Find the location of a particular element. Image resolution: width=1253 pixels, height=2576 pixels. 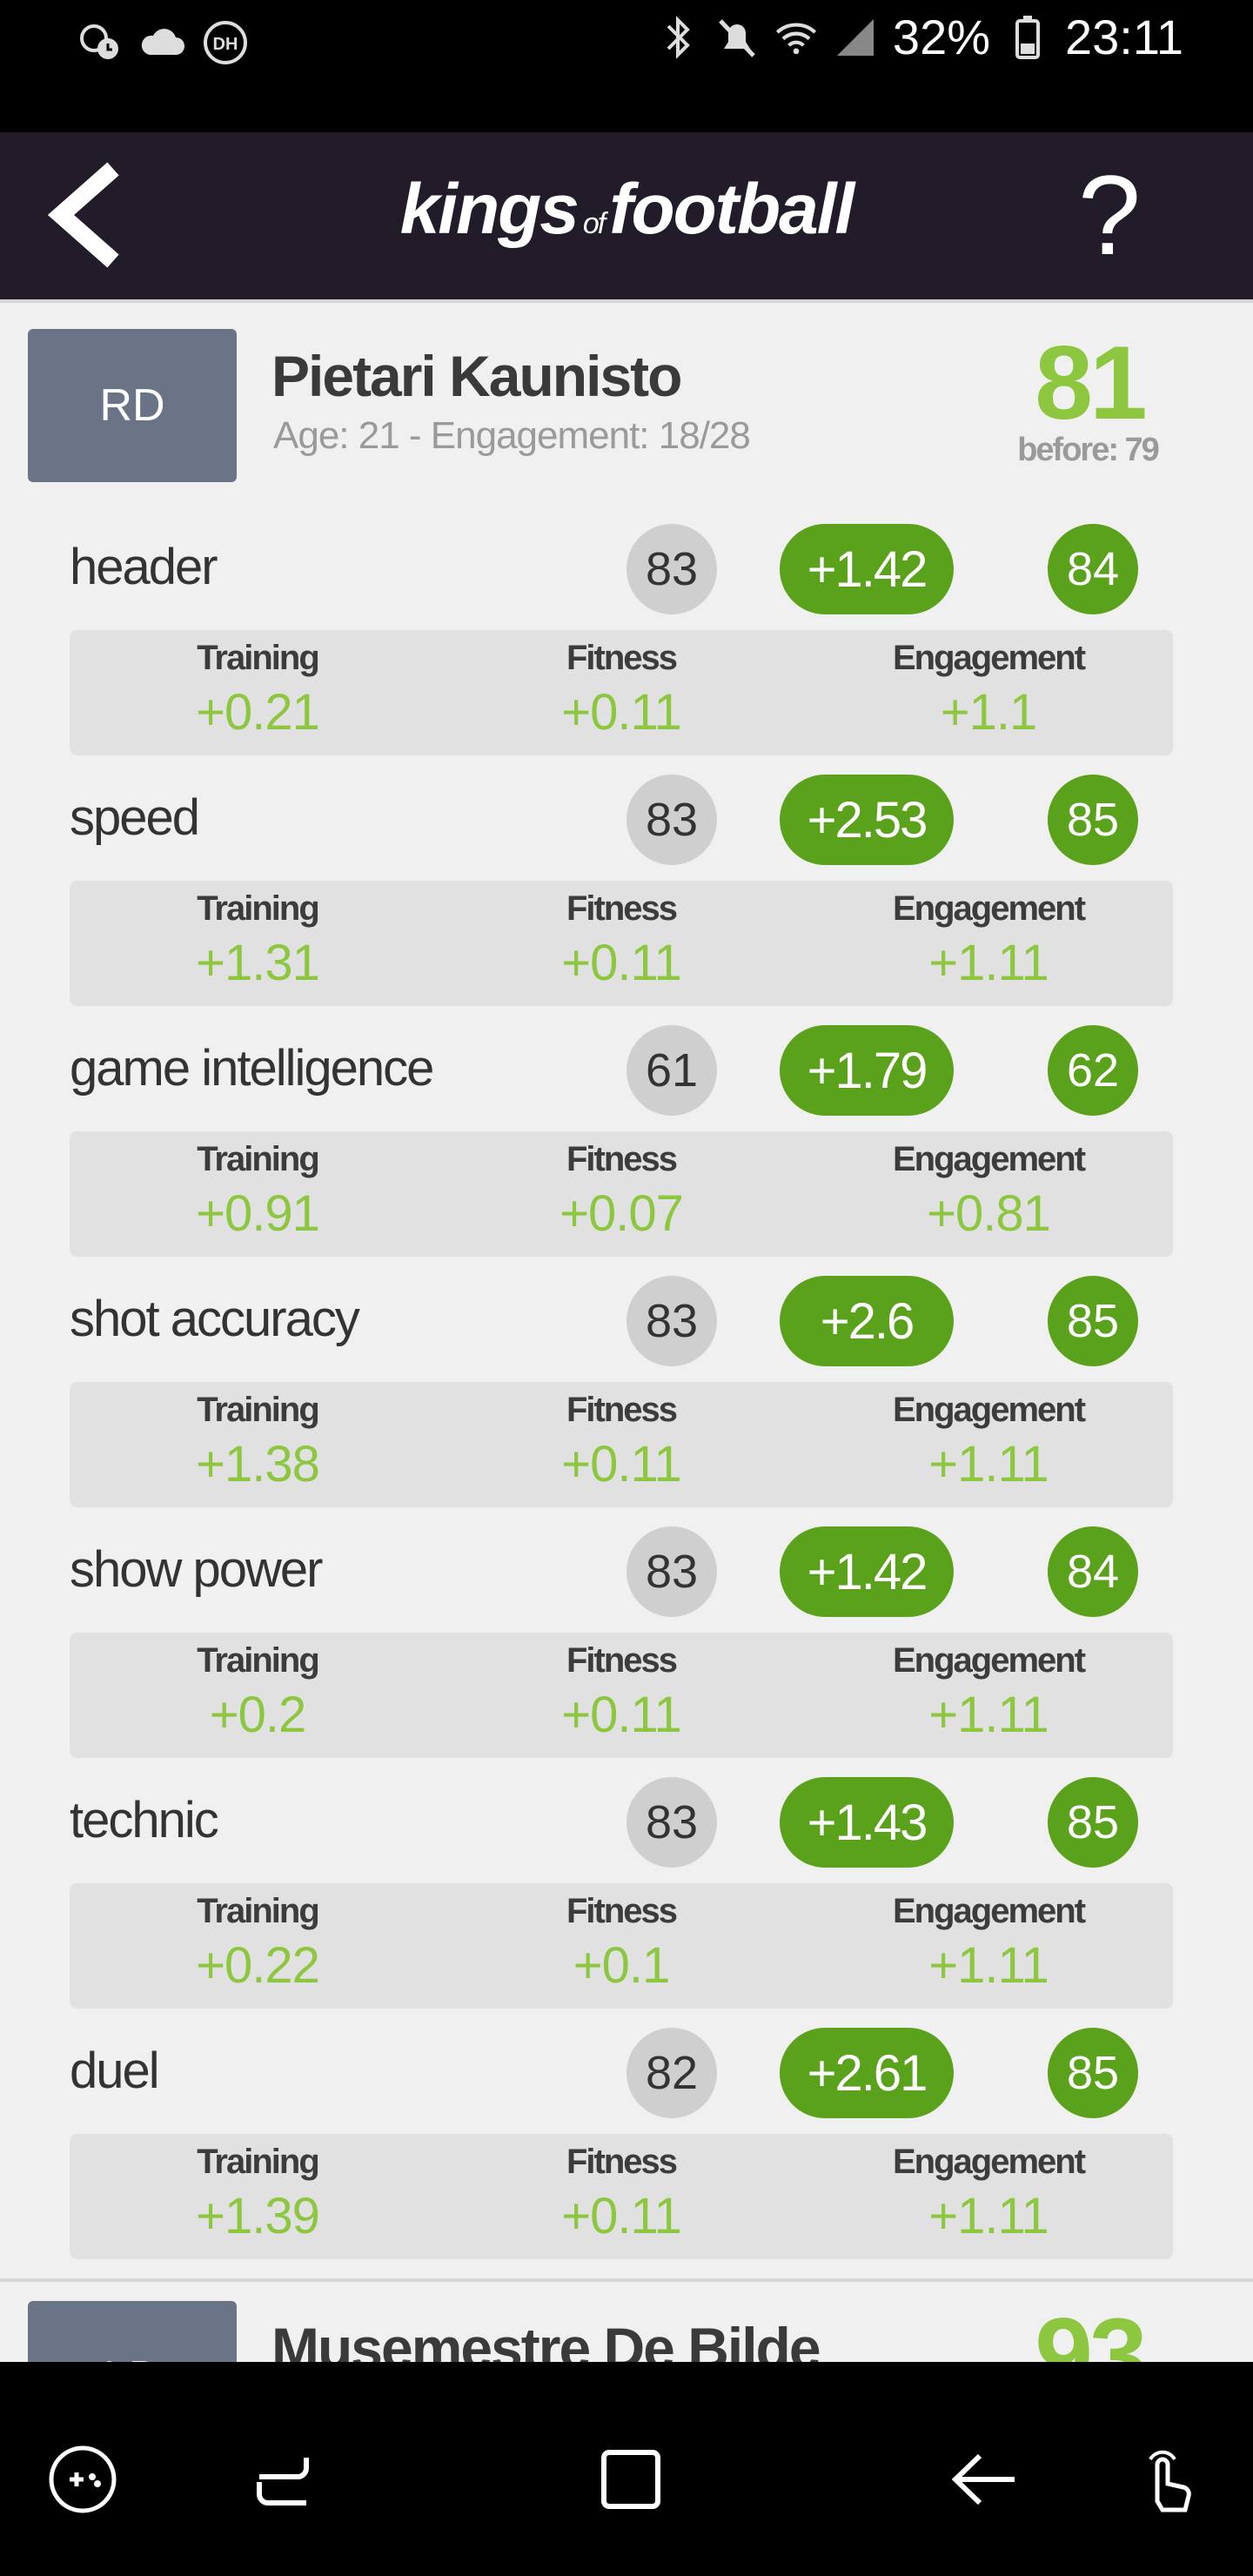

training-column: Training +0.21 is located at coordinates (257, 690).